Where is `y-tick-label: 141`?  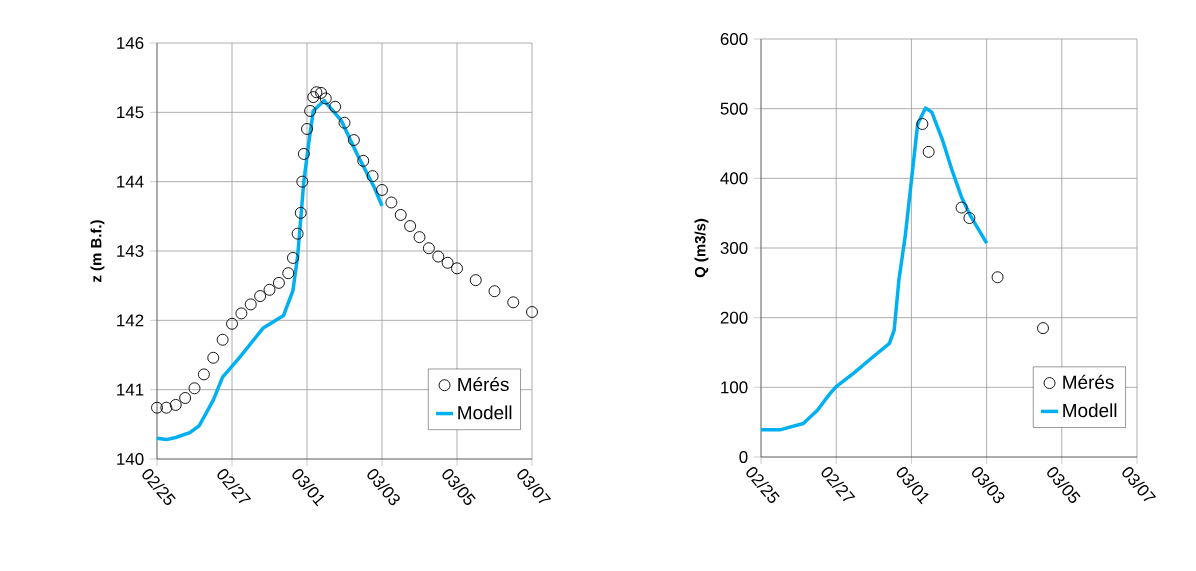 y-tick-label: 141 is located at coordinates (130, 389).